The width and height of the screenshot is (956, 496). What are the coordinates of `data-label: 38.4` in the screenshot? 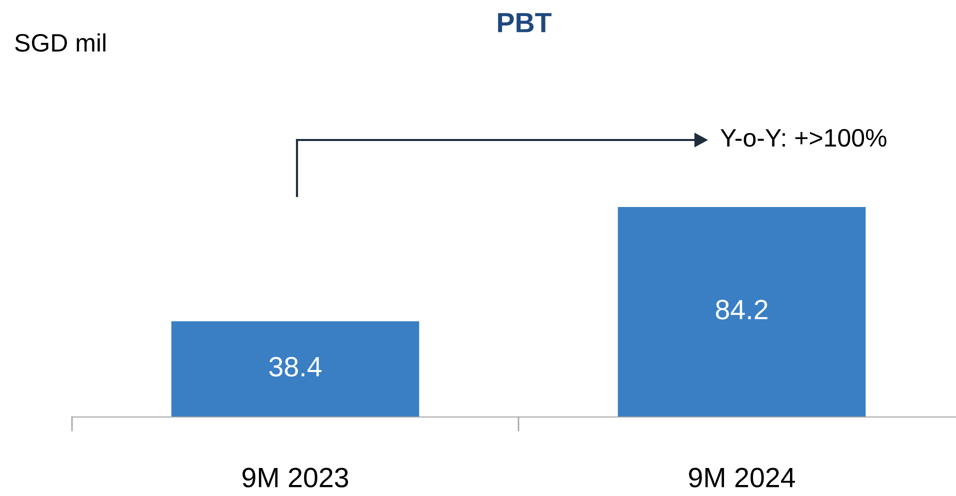 It's located at (295, 366).